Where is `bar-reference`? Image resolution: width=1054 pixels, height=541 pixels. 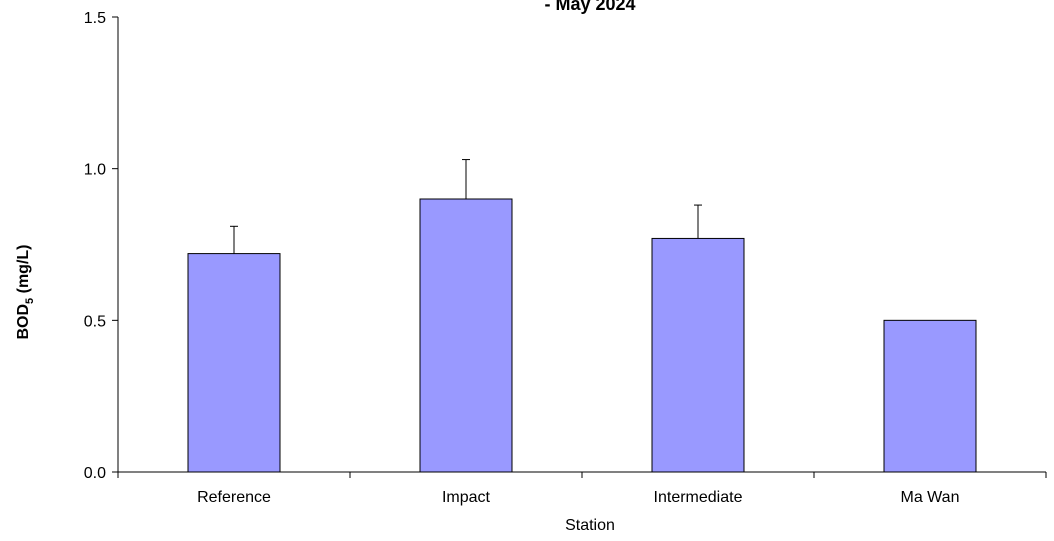 bar-reference is located at coordinates (234, 363).